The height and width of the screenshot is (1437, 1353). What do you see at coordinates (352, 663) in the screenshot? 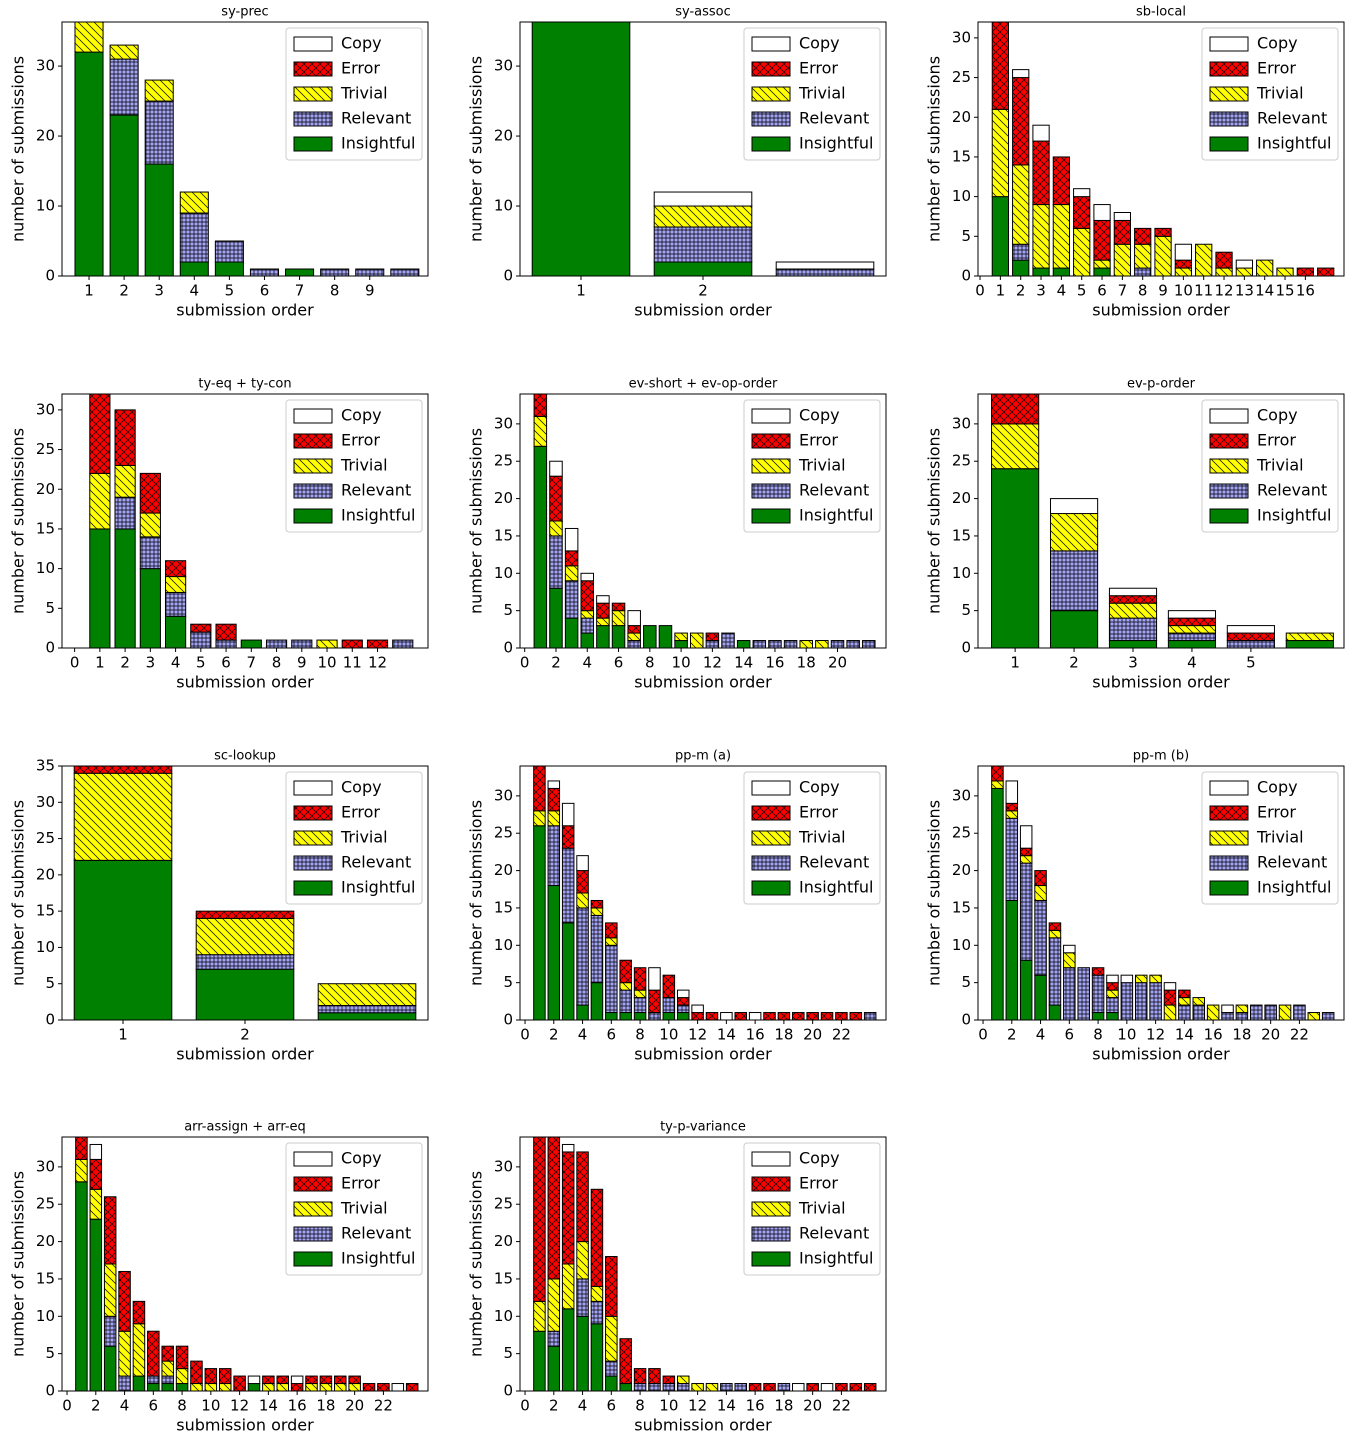
I see `x-tick-label: 11` at bounding box center [352, 663].